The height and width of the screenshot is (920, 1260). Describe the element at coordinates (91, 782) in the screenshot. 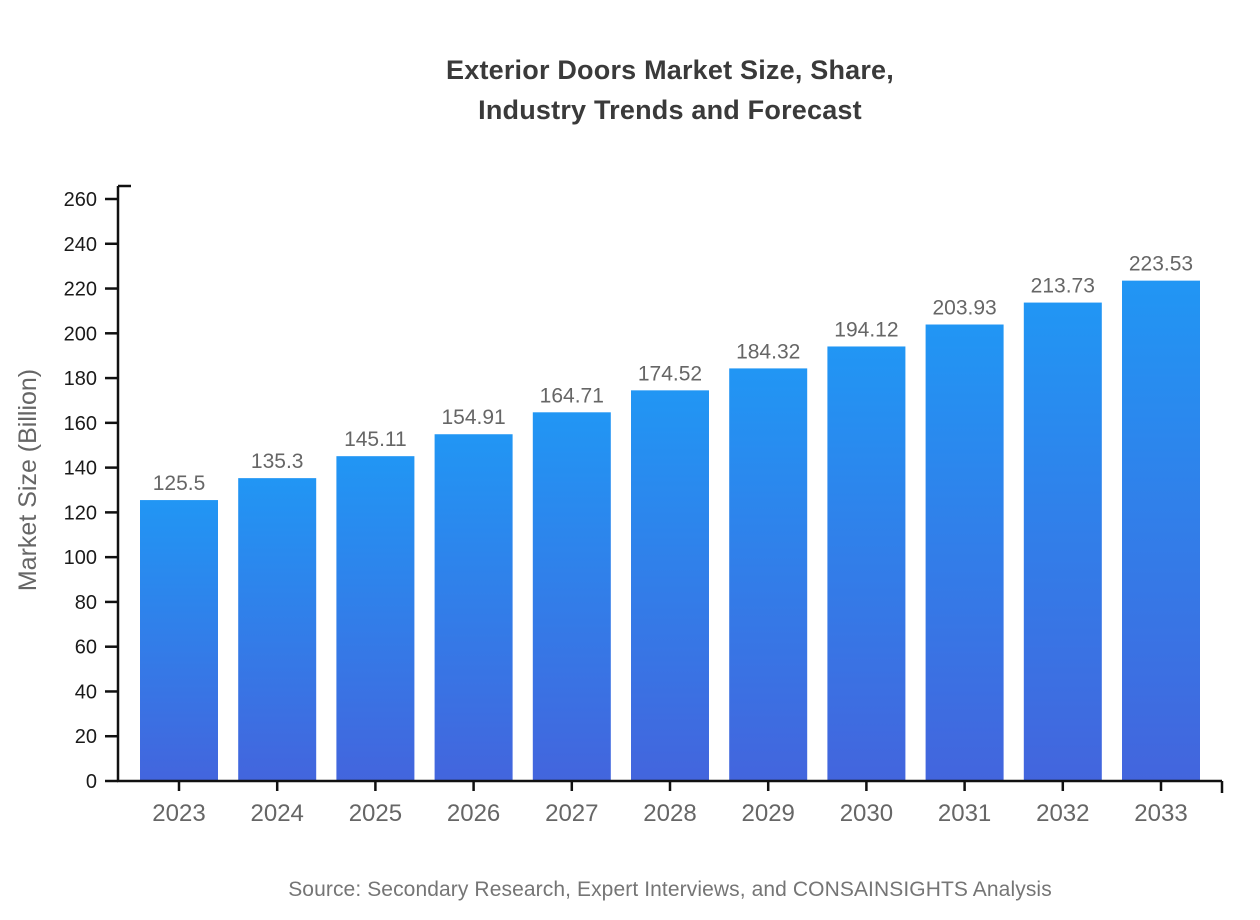

I see `y-tick-label: 0` at that location.